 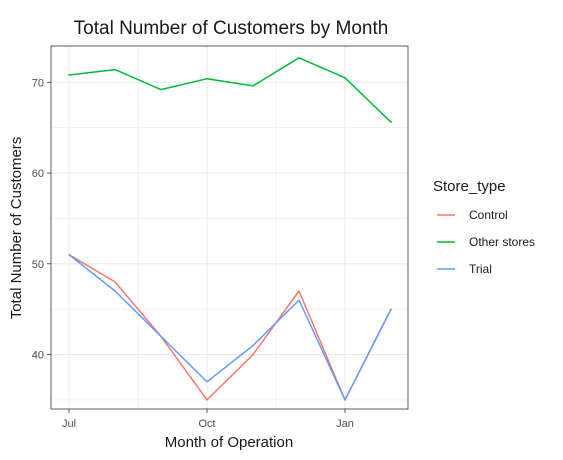 What do you see at coordinates (38, 83) in the screenshot?
I see `y-tick-label: 70` at bounding box center [38, 83].